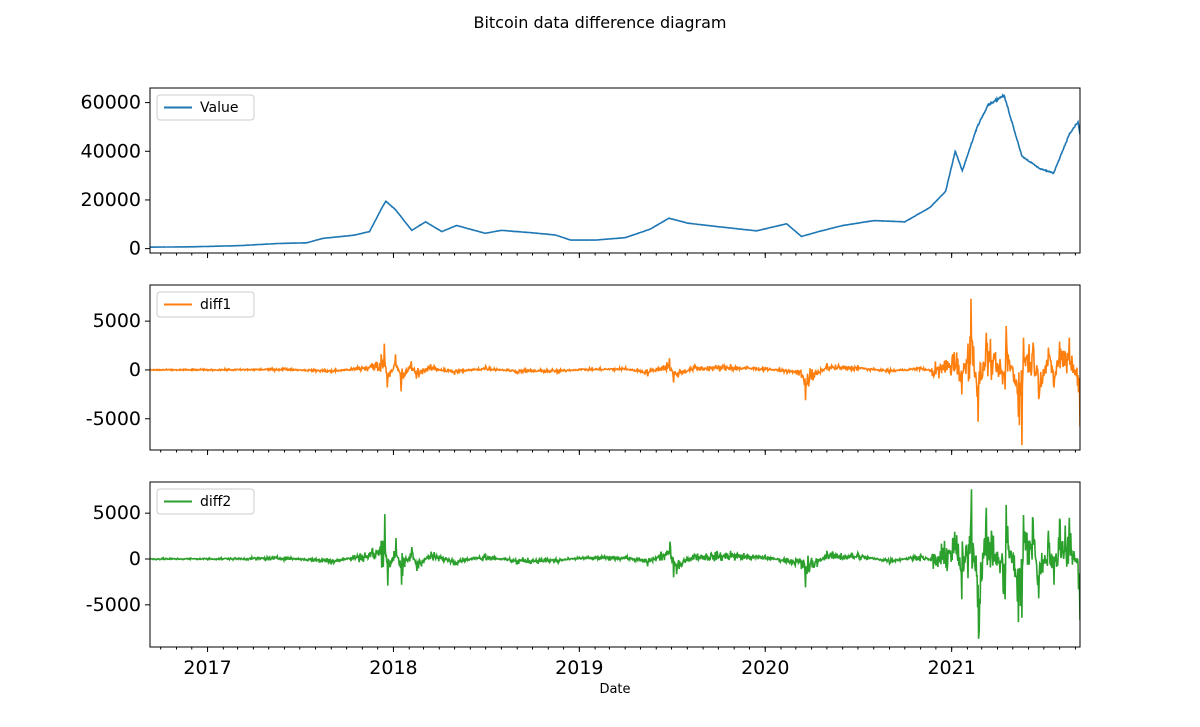 The height and width of the screenshot is (727, 1200). I want to click on legend-label: diff1, so click(215, 305).